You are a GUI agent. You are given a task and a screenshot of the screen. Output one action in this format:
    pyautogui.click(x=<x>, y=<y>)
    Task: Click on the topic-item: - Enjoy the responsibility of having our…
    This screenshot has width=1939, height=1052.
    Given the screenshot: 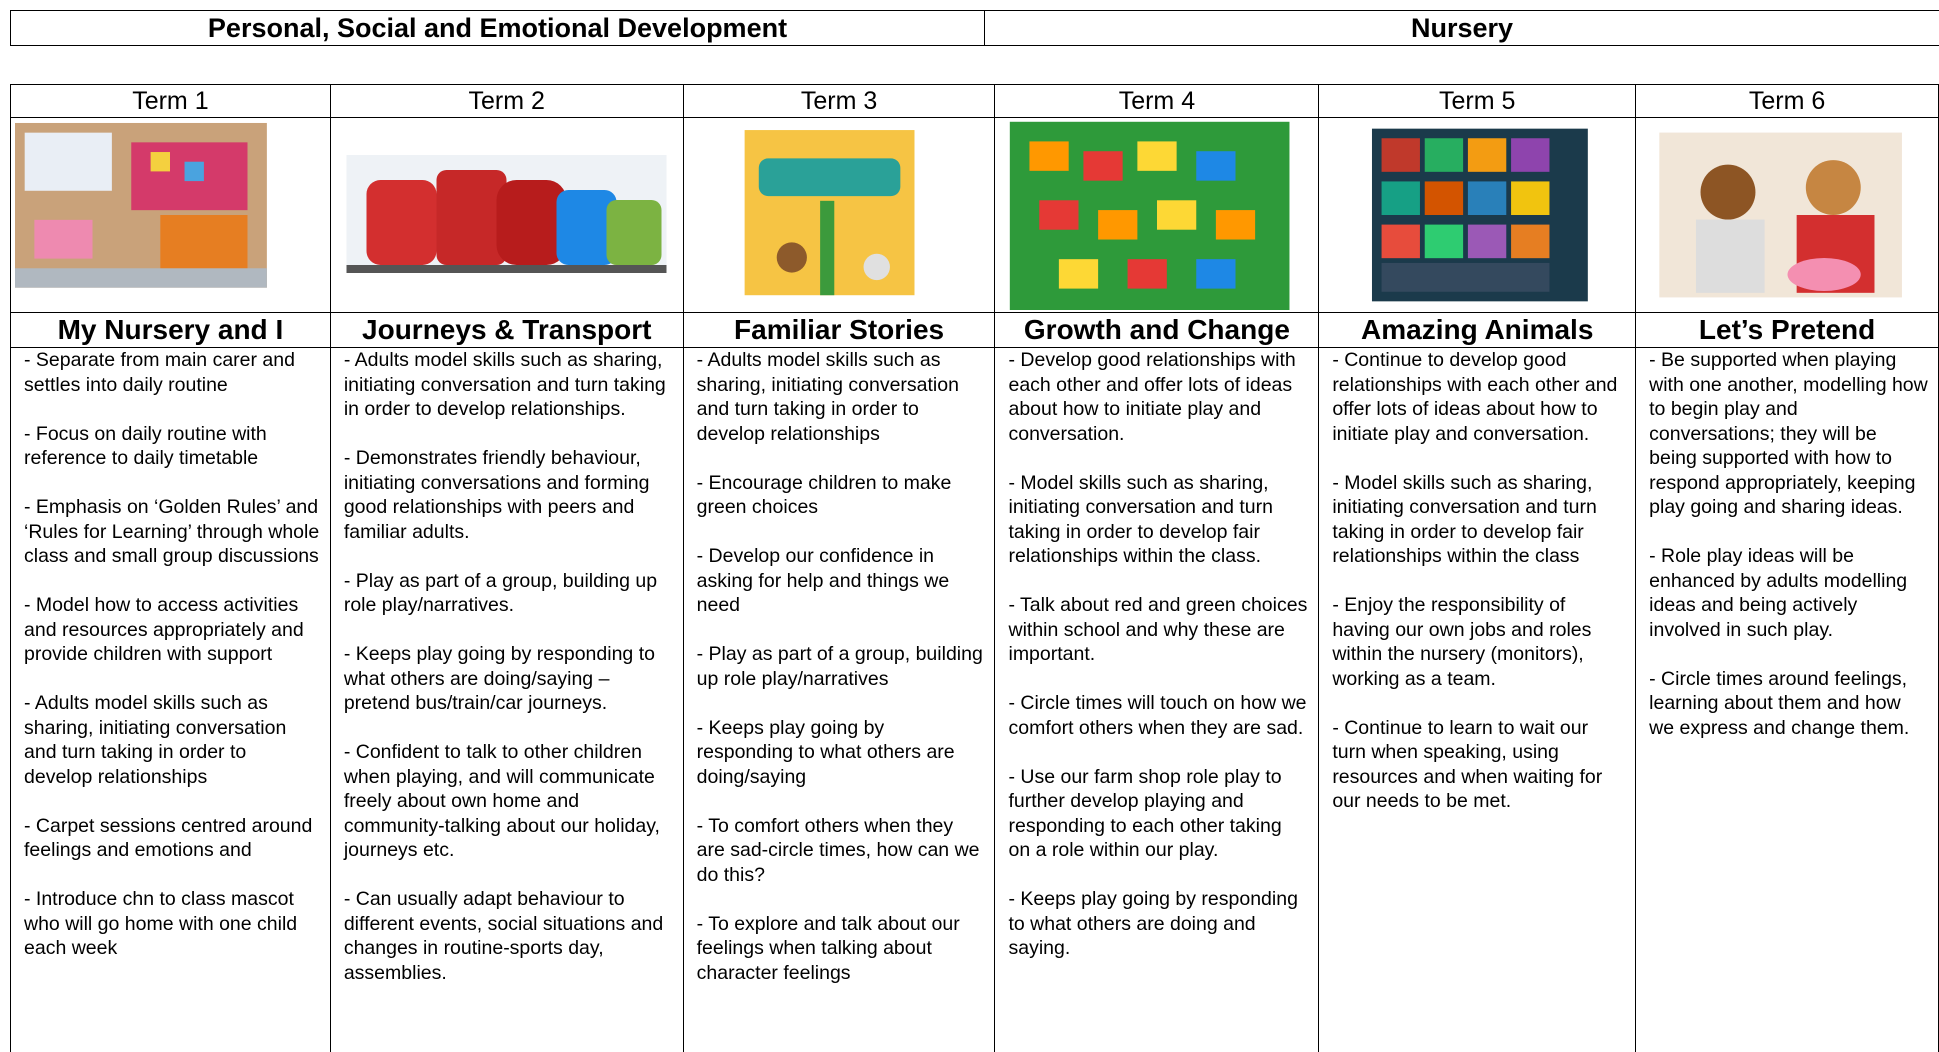 What is the action you would take?
    pyautogui.click(x=1462, y=642)
    